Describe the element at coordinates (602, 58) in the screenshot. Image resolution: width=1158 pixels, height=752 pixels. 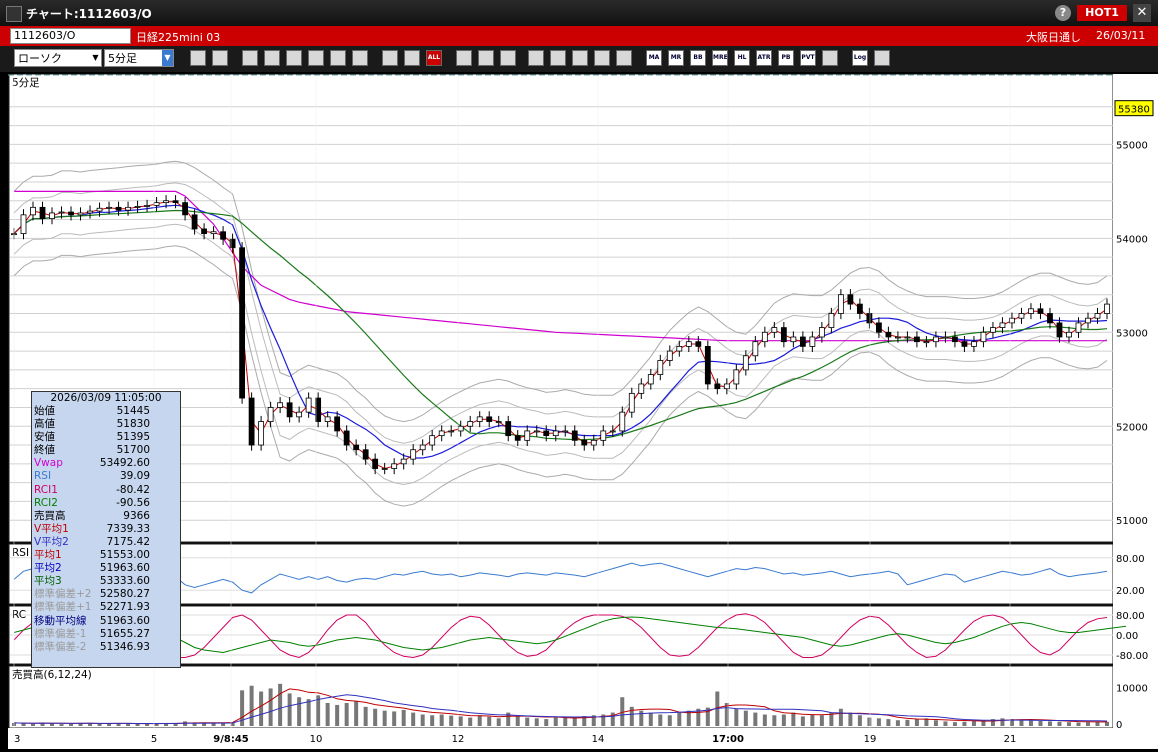
I see `plus-icon` at that location.